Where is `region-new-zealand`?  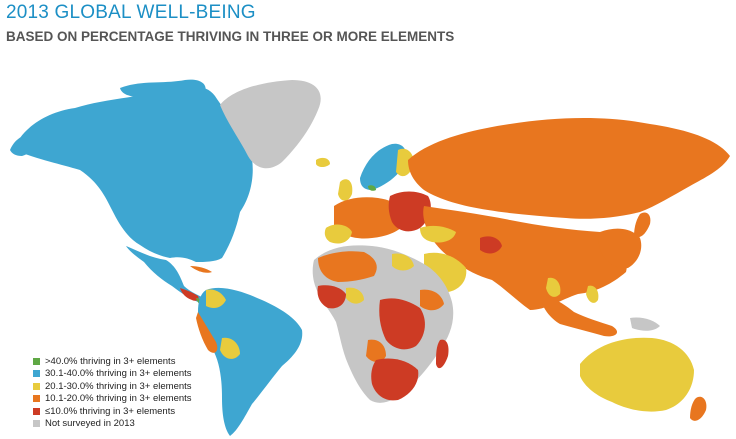 region-new-zealand is located at coordinates (698, 408).